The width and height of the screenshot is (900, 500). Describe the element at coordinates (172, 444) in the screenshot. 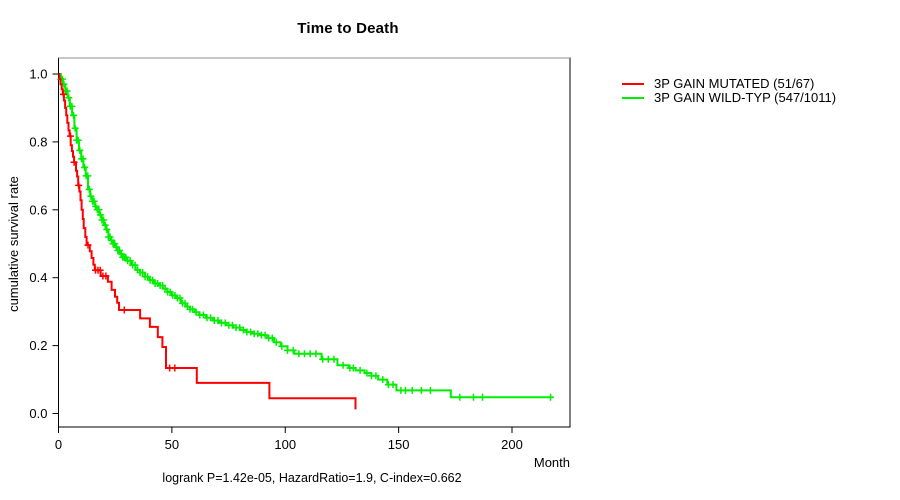

I see `x-tick-label: 50` at that location.